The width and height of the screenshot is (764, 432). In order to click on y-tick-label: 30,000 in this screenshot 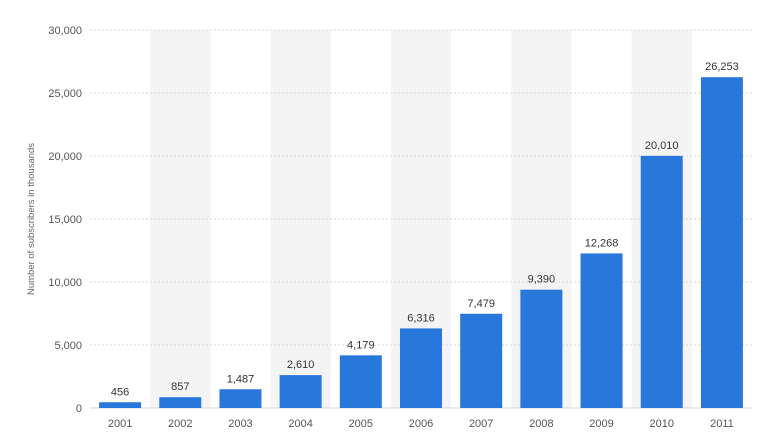, I will do `click(65, 31)`.